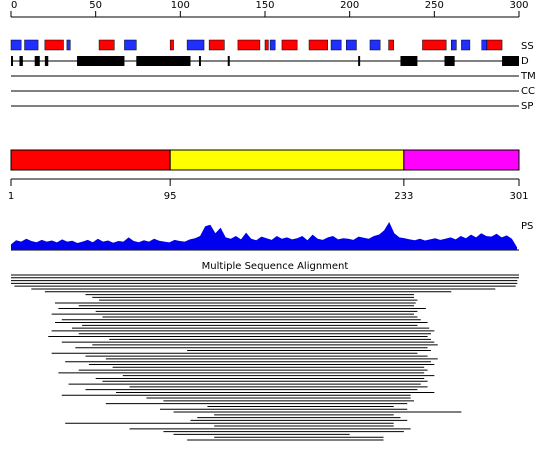 The height and width of the screenshot is (465, 550). Describe the element at coordinates (528, 76) in the screenshot. I see `track-label: TM` at that location.